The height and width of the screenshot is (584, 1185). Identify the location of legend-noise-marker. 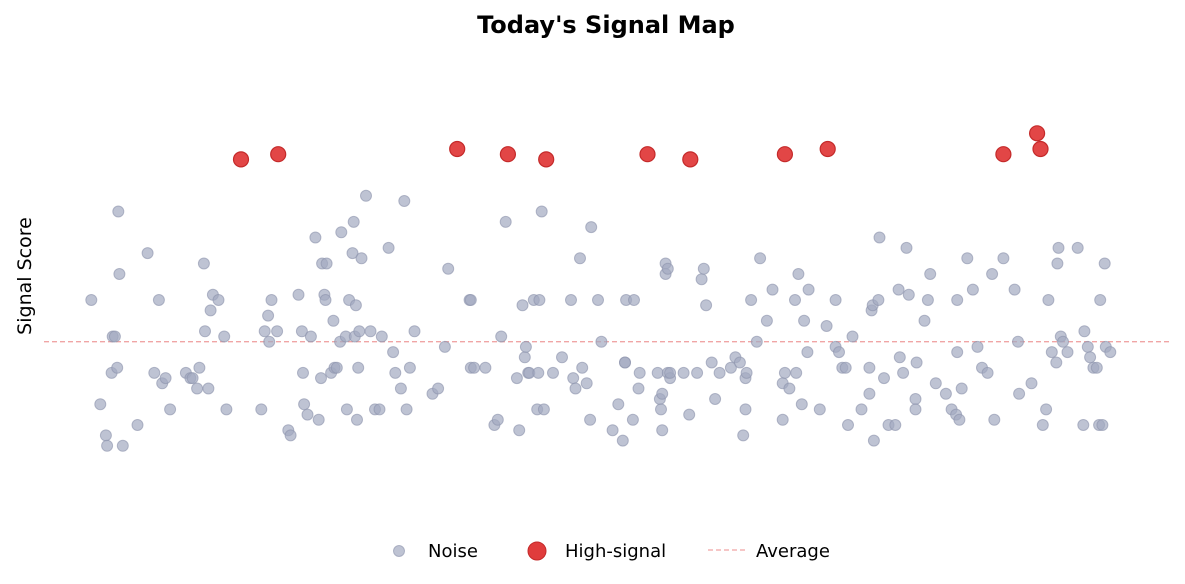
(399, 551).